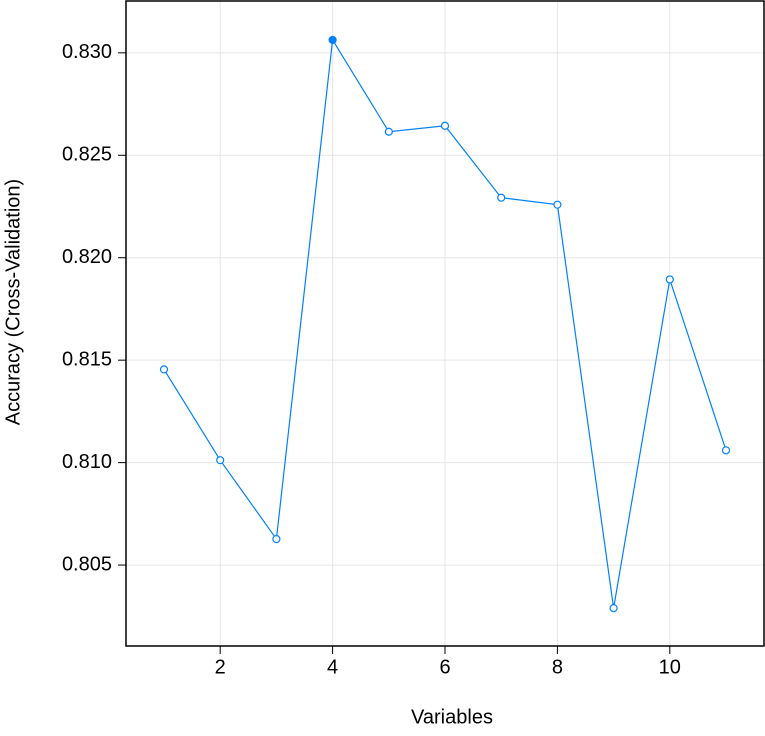 The image size is (765, 736). Describe the element at coordinates (87, 257) in the screenshot. I see `y-tick-label: 0.820` at that location.